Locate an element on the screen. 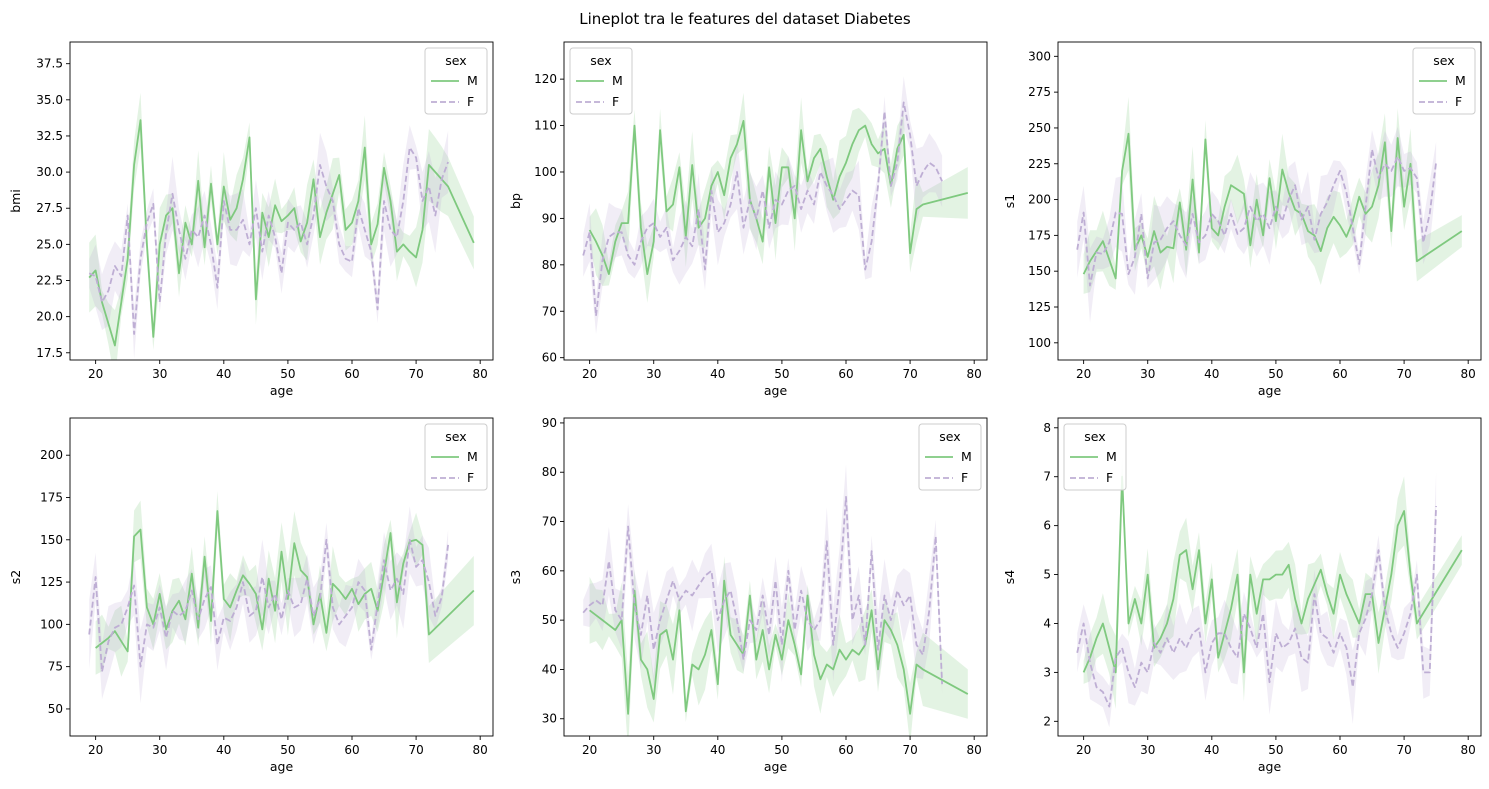  y-tick-label: 37.5 is located at coordinates (49, 64).